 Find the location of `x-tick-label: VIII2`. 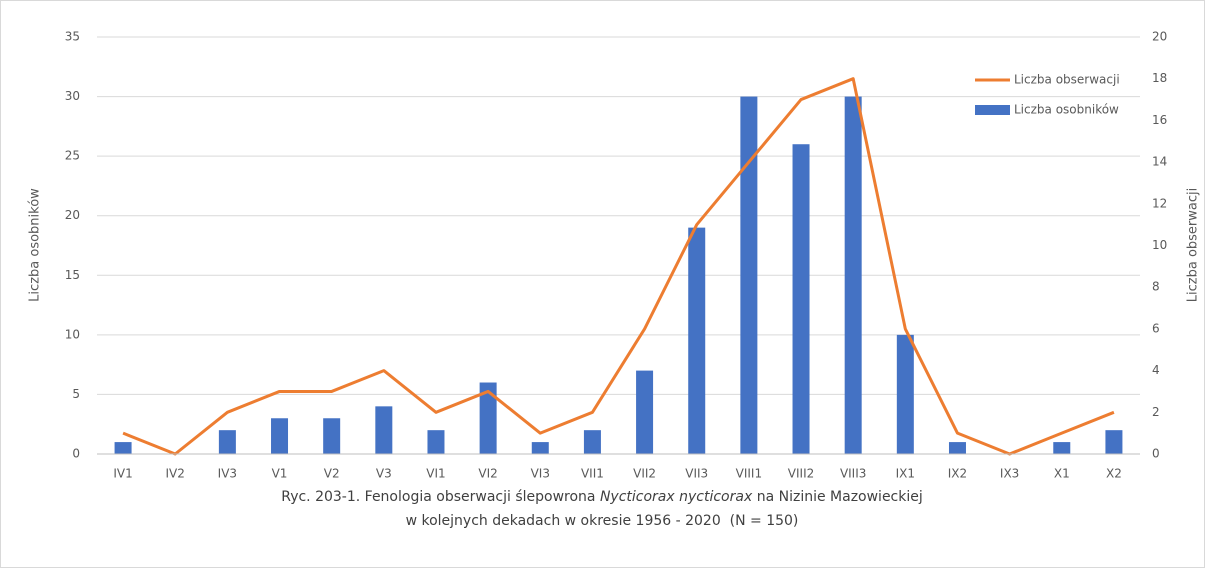

x-tick-label: VIII2 is located at coordinates (801, 474).